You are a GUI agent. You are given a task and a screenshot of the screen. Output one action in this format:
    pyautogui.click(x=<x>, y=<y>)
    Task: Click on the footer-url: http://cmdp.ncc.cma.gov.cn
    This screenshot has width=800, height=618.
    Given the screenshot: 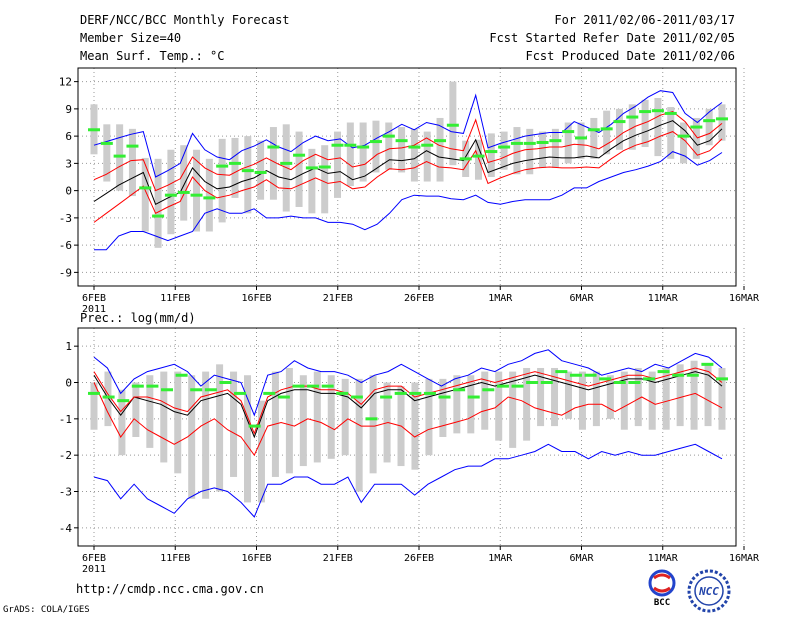 What is the action you would take?
    pyautogui.click(x=170, y=589)
    